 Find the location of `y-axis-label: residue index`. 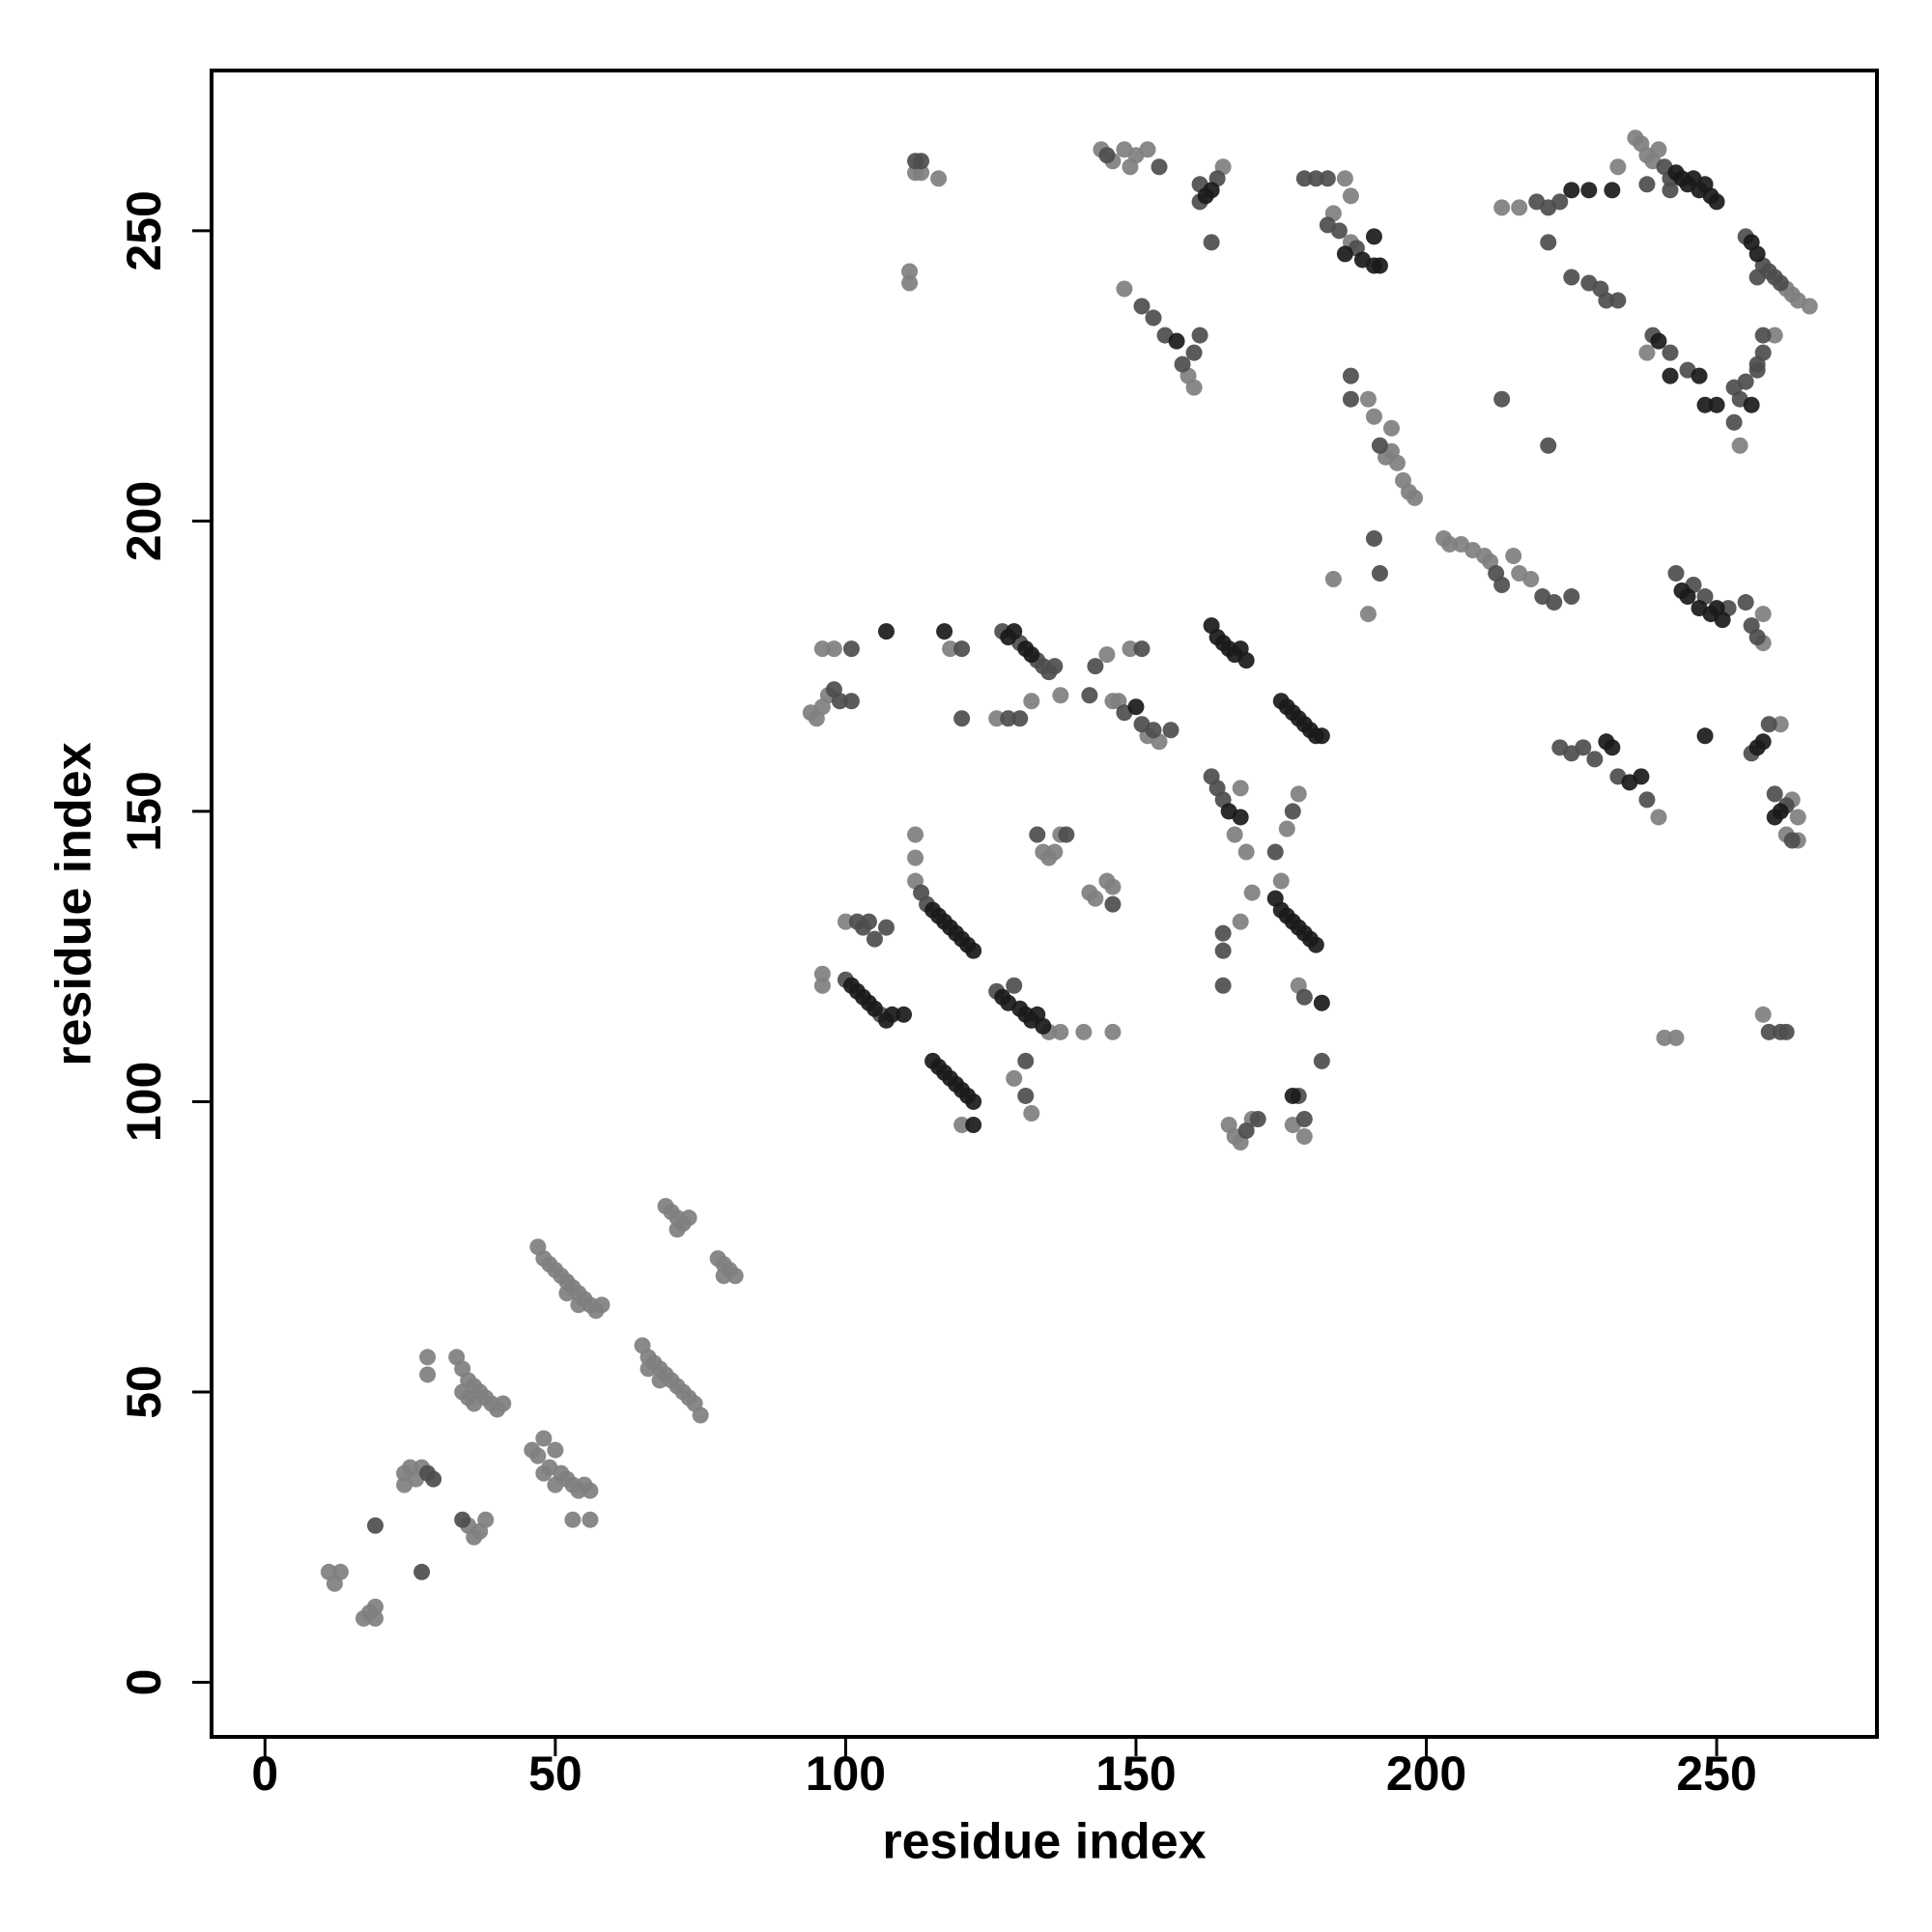

y-axis-label: residue index is located at coordinates (74, 903).